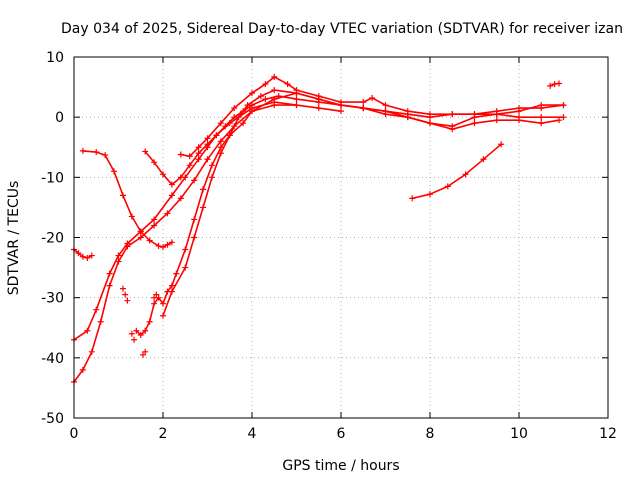 This screenshot has height=480, width=640. I want to click on x-axis-label: GPS time / hours, so click(340, 466).